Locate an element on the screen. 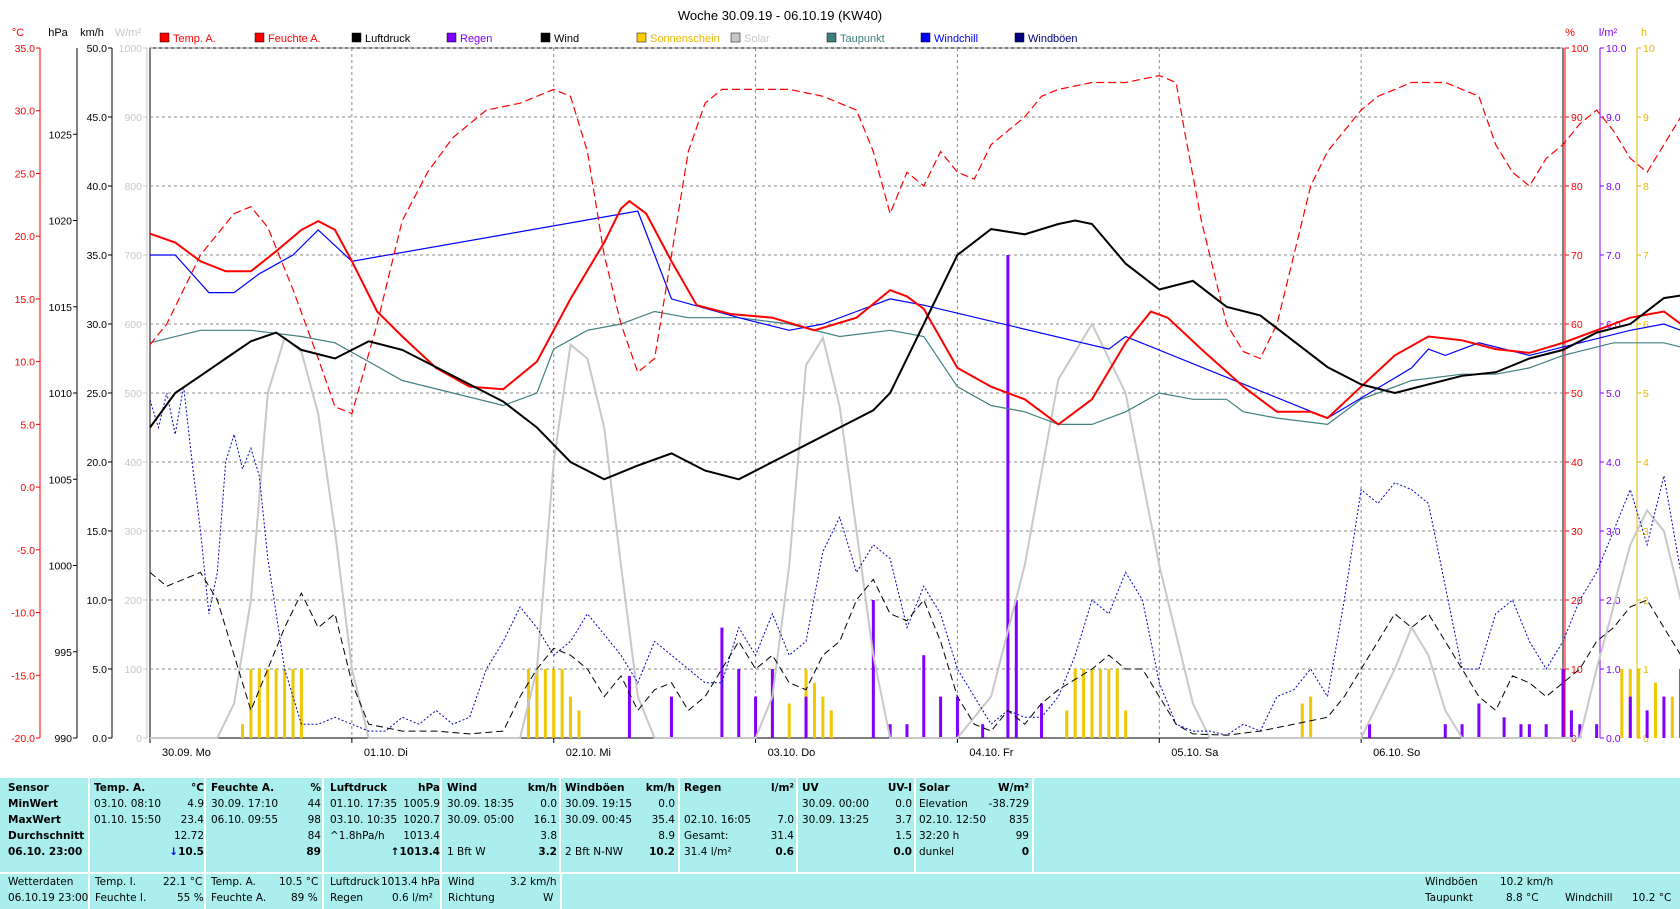  stats-cell-label: 06.10. 09:55 is located at coordinates (244, 820).